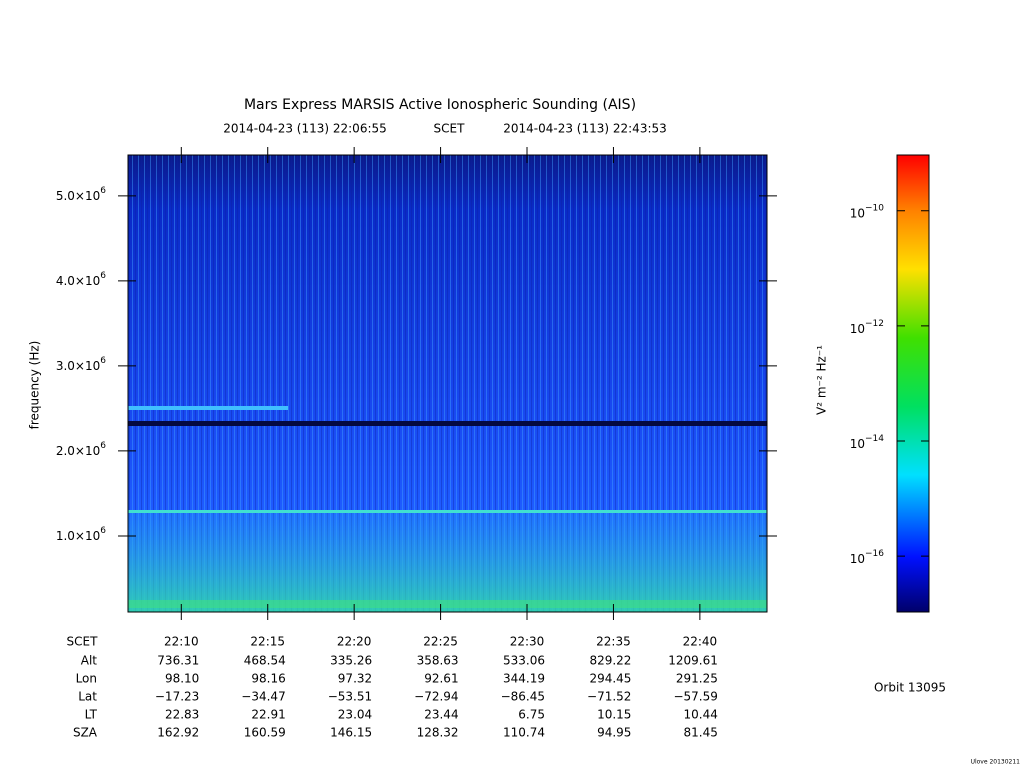 The height and width of the screenshot is (768, 1024). I want to click on colorbar-tick-label: 10−14, so click(867, 442).